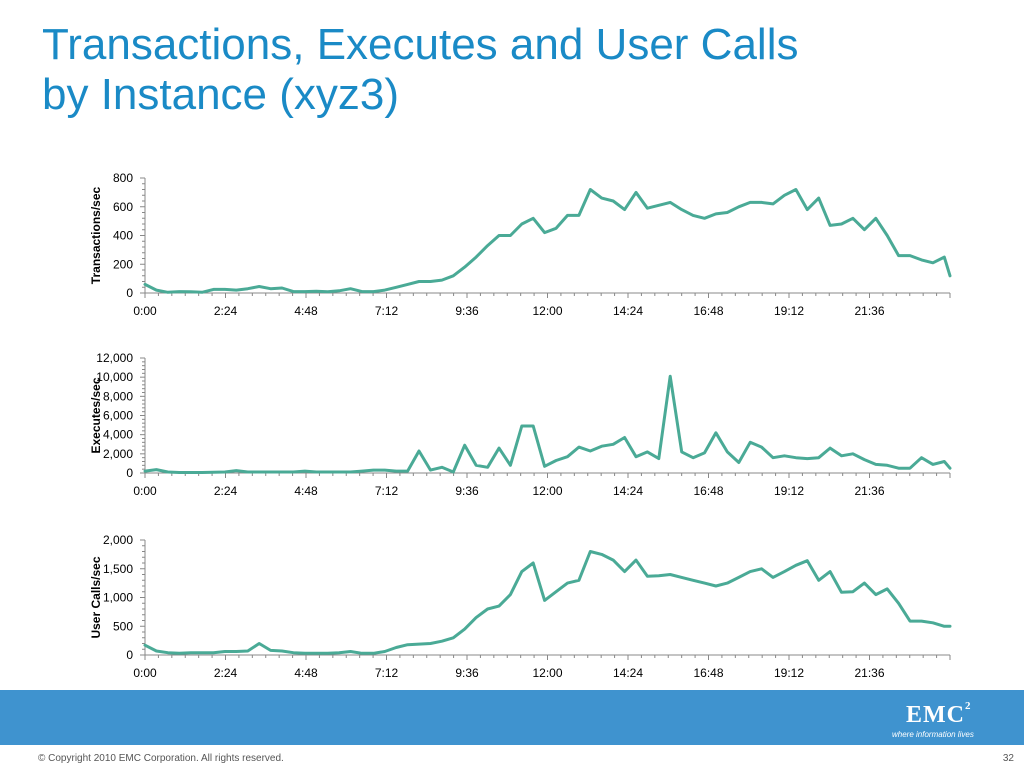 The image size is (1024, 768). Describe the element at coordinates (387, 491) in the screenshot. I see `executes-sec-x-tick-label: 7:12` at that location.